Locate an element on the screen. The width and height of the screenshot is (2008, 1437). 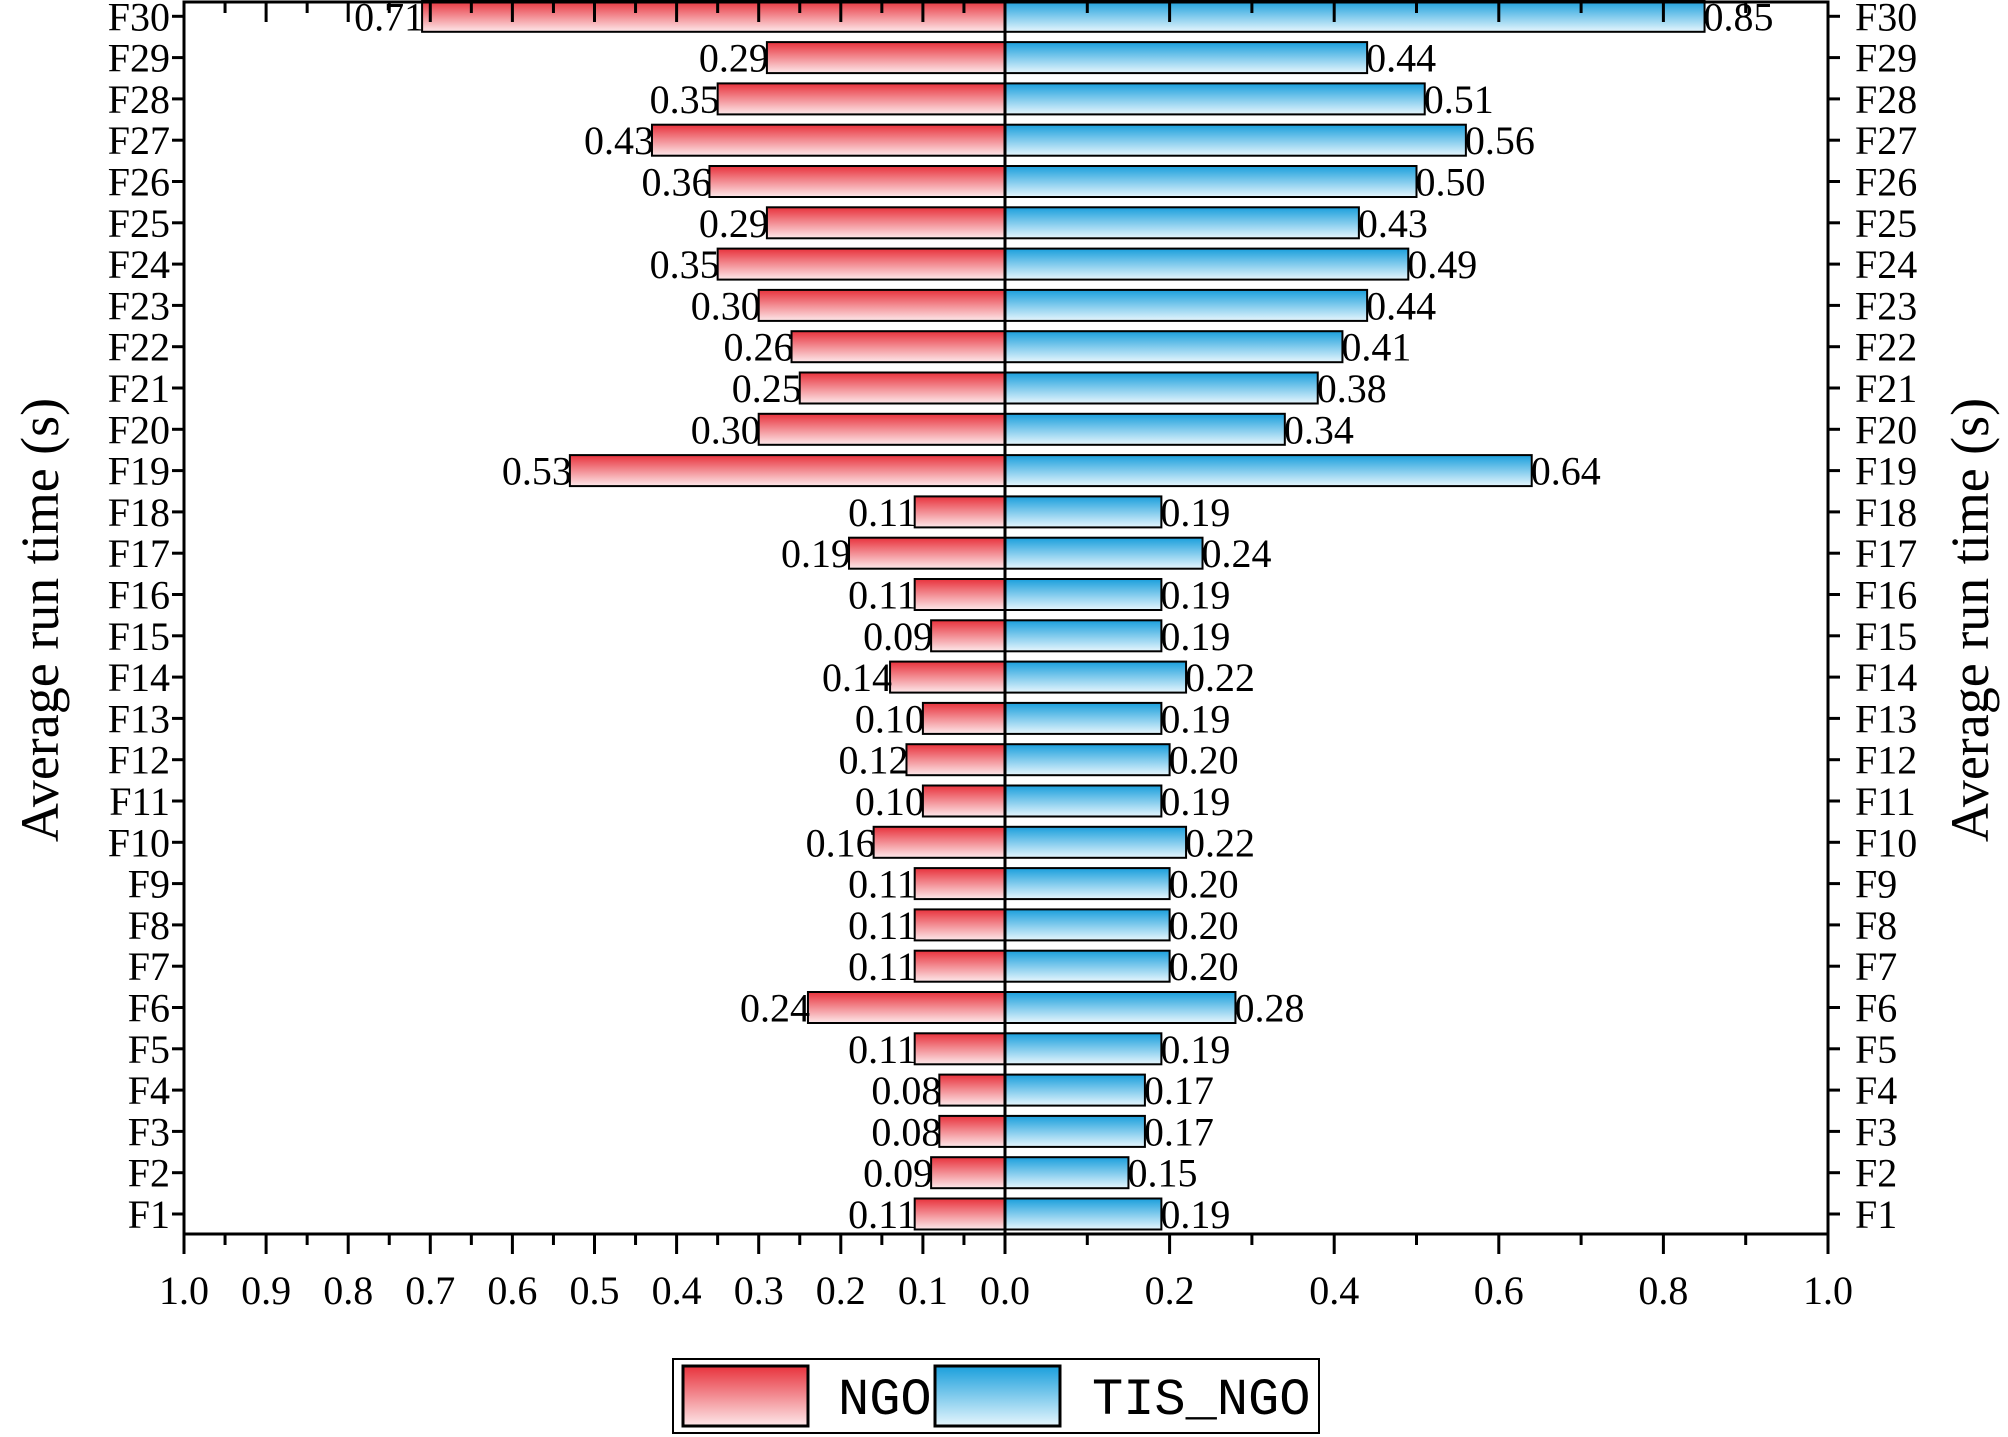
bar-ngo-f30 is located at coordinates (713, 16).